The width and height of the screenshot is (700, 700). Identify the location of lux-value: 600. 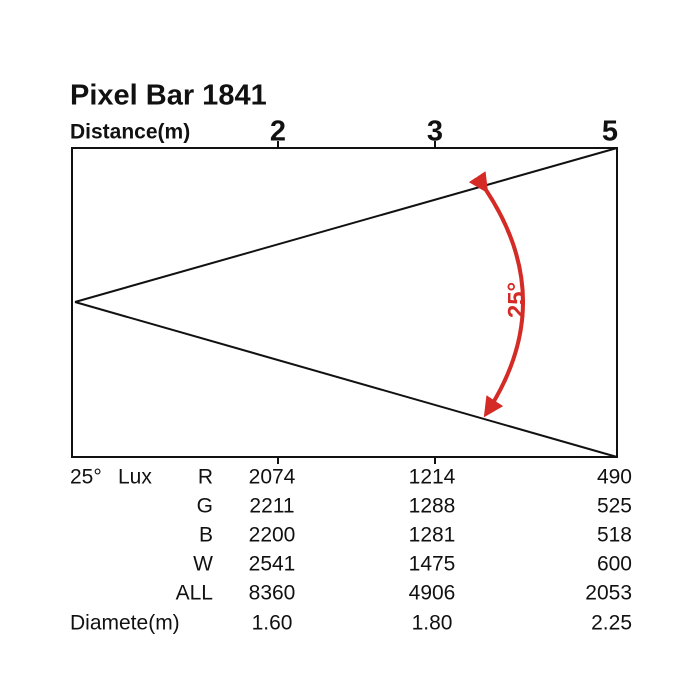
(614, 564).